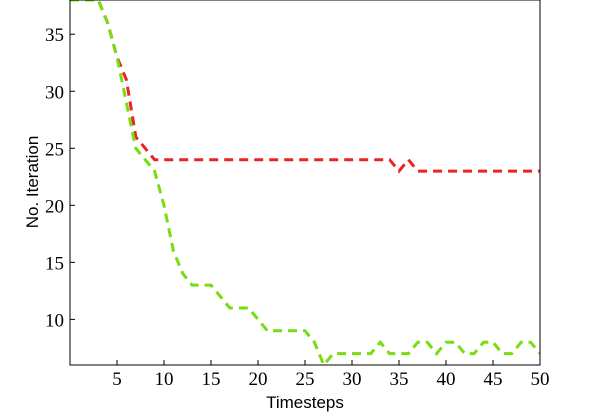 The height and width of the screenshot is (415, 598). I want to click on x-axis-label: Timesteps, so click(305, 402).